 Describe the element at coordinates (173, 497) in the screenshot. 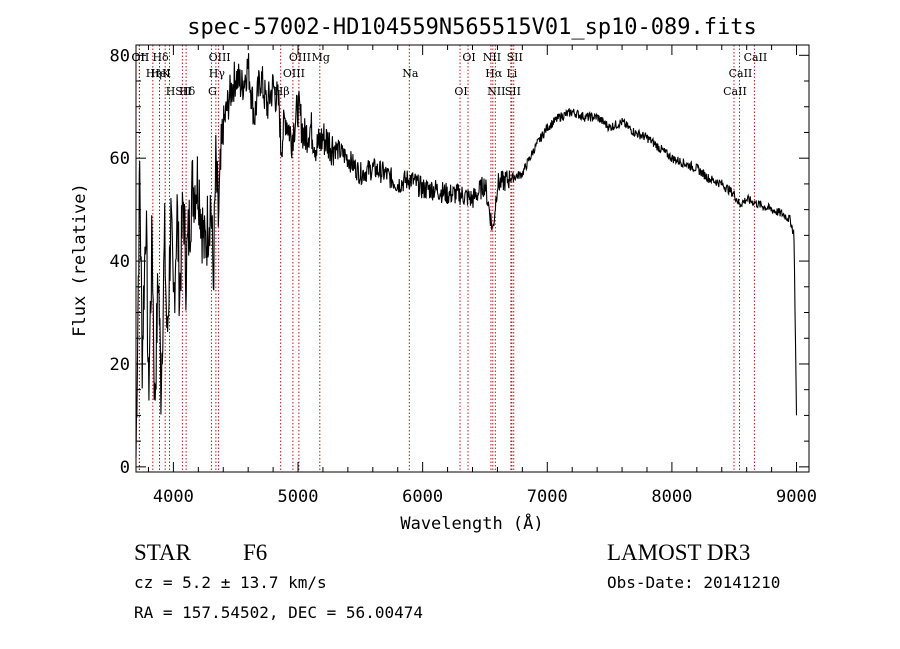

I see `x-tick-label: 4000` at that location.